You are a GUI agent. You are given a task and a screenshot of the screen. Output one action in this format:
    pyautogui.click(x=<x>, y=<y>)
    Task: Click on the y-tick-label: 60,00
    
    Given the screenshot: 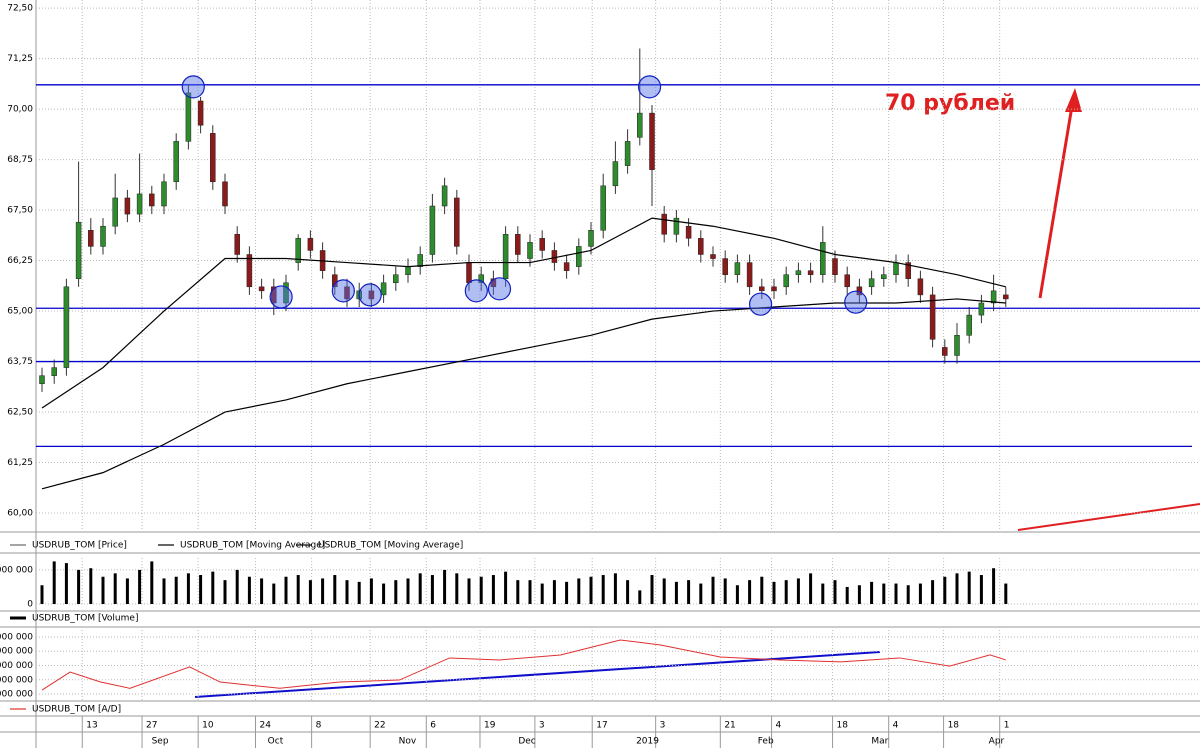 What is the action you would take?
    pyautogui.click(x=20, y=514)
    